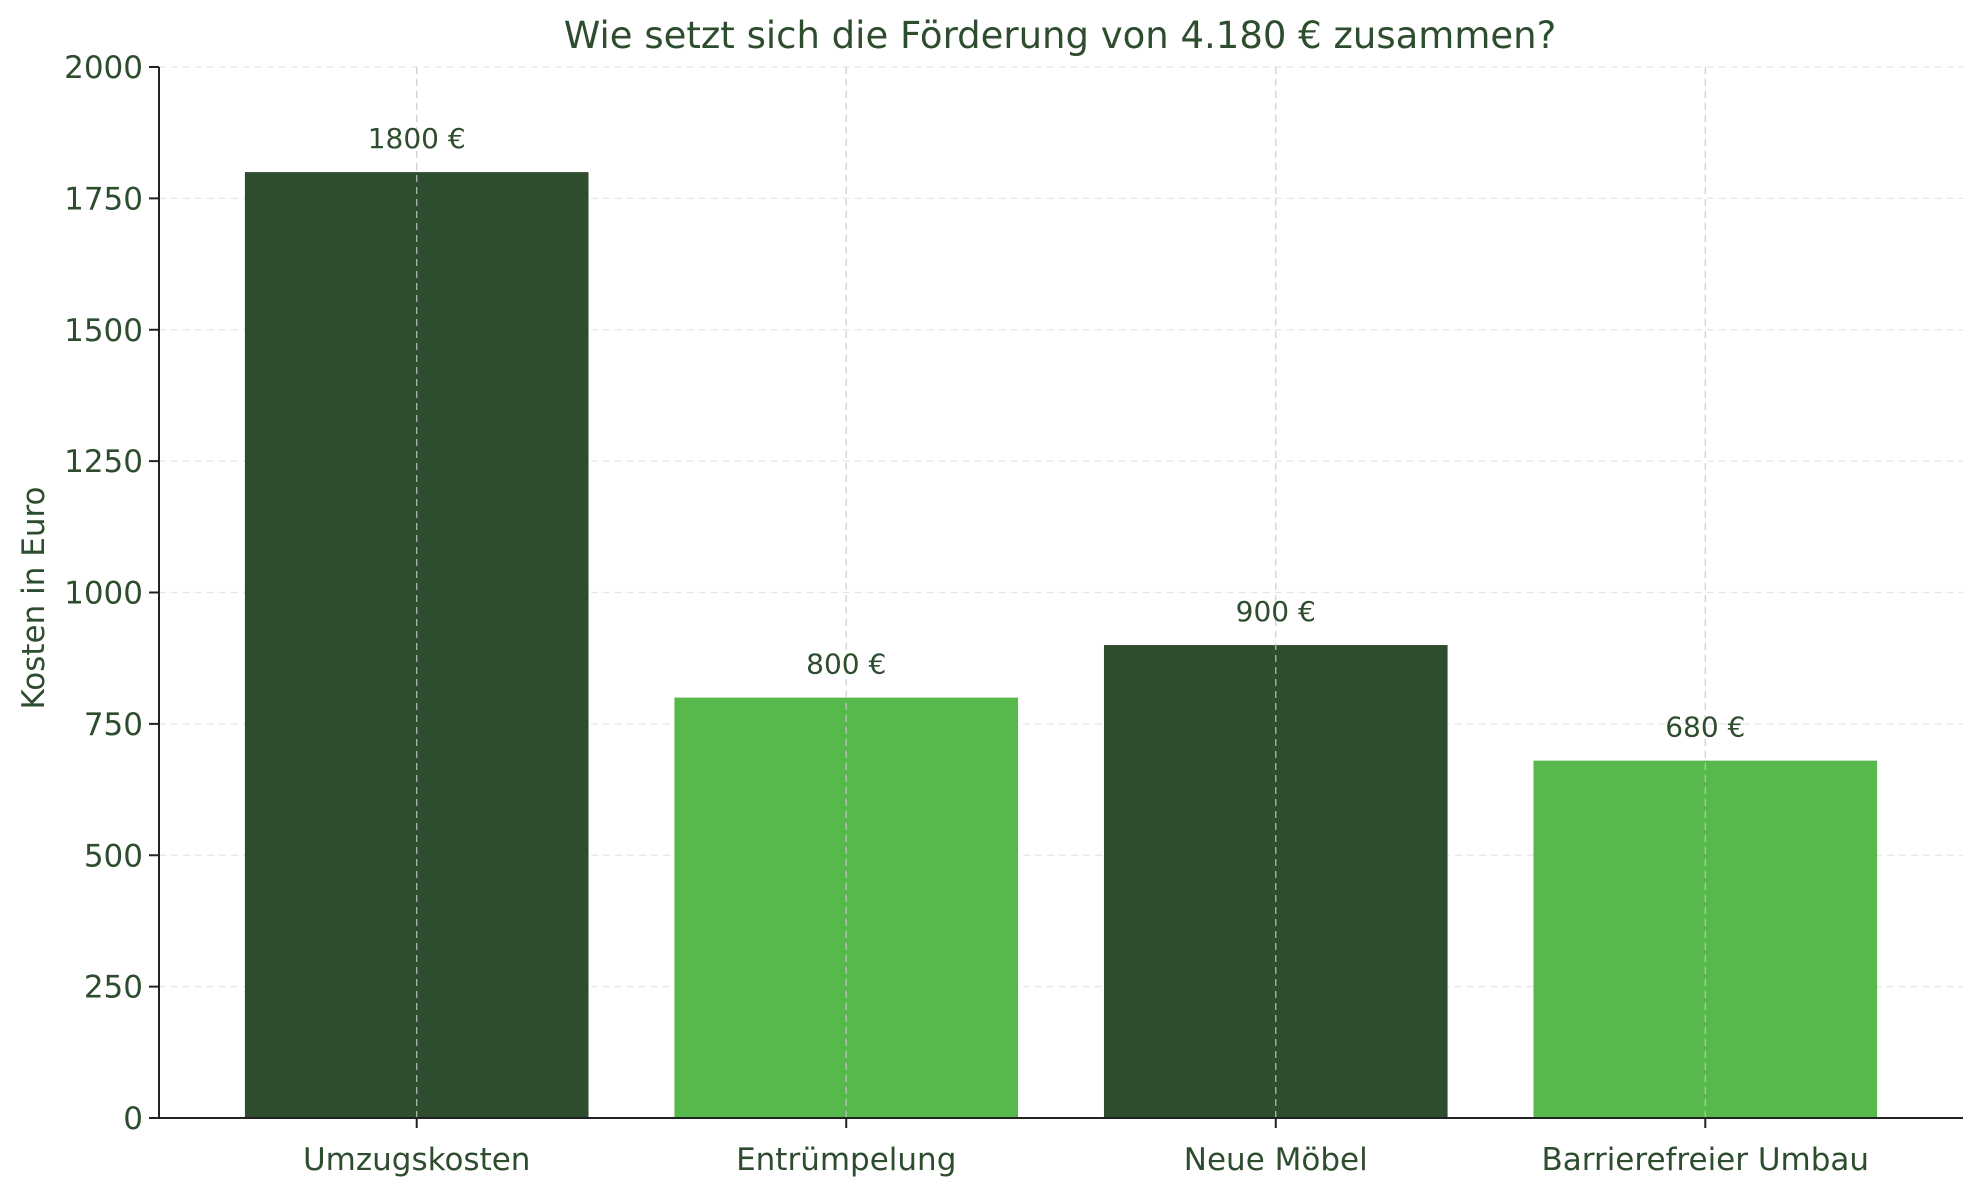 The height and width of the screenshot is (1180, 1979). I want to click on bar, so click(1705, 939).